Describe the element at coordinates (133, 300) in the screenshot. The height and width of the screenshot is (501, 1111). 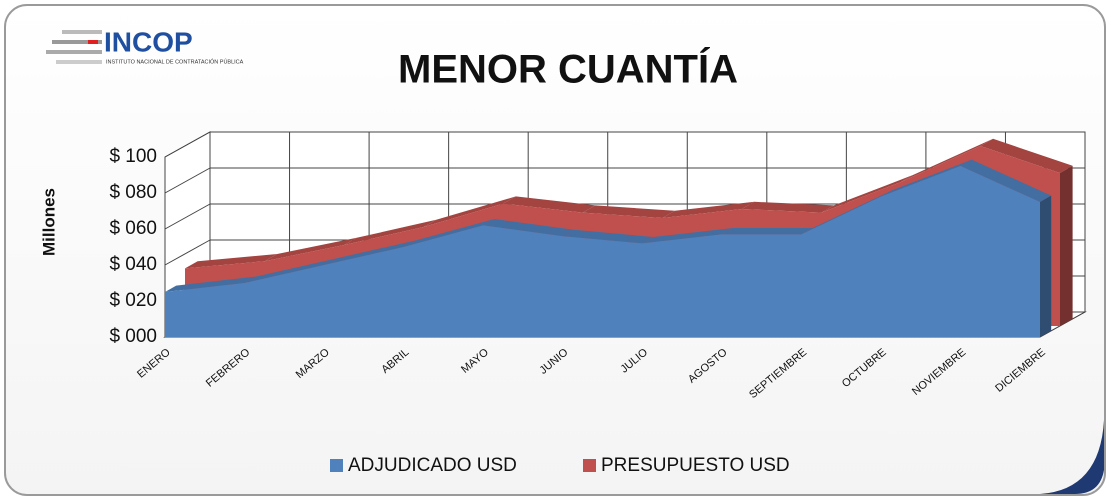
I see `y-tick-label: $ 020` at that location.